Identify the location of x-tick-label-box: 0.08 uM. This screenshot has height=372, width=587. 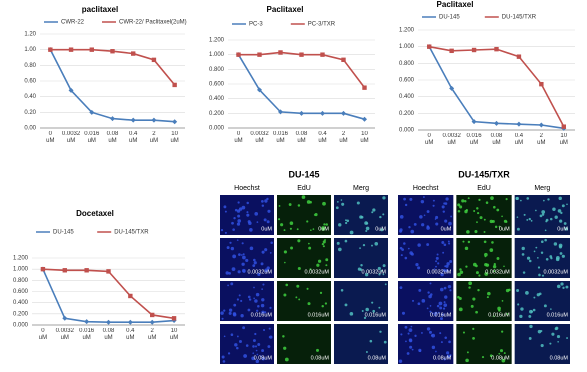
(113, 137).